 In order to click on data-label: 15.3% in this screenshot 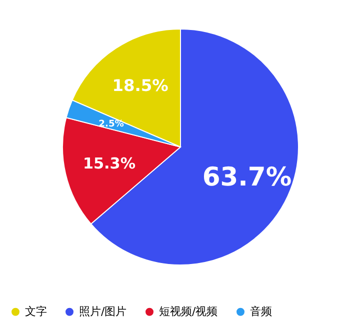, I will do `click(109, 163)`.